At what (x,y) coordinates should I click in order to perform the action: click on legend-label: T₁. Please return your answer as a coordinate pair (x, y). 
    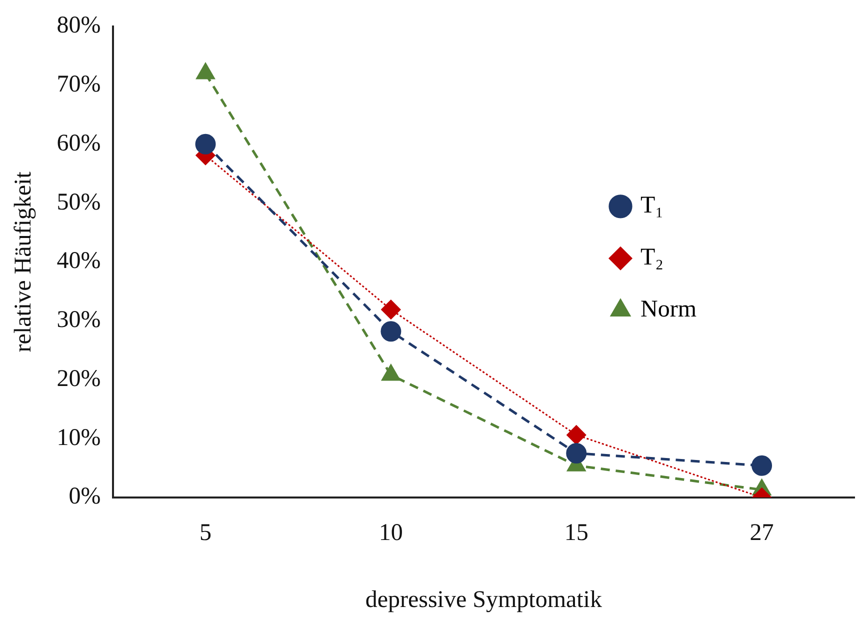
    Looking at the image, I should click on (652, 205).